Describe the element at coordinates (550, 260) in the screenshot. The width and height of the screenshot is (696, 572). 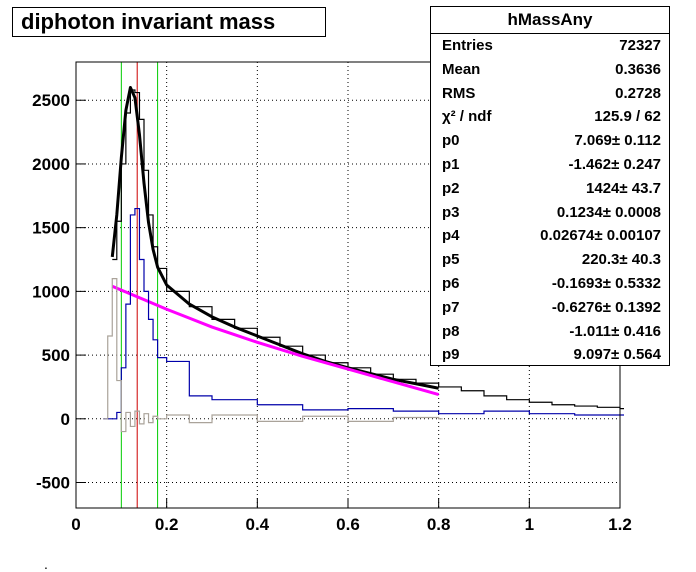
I see `stats-row: p5 220.3± 40.3` at that location.